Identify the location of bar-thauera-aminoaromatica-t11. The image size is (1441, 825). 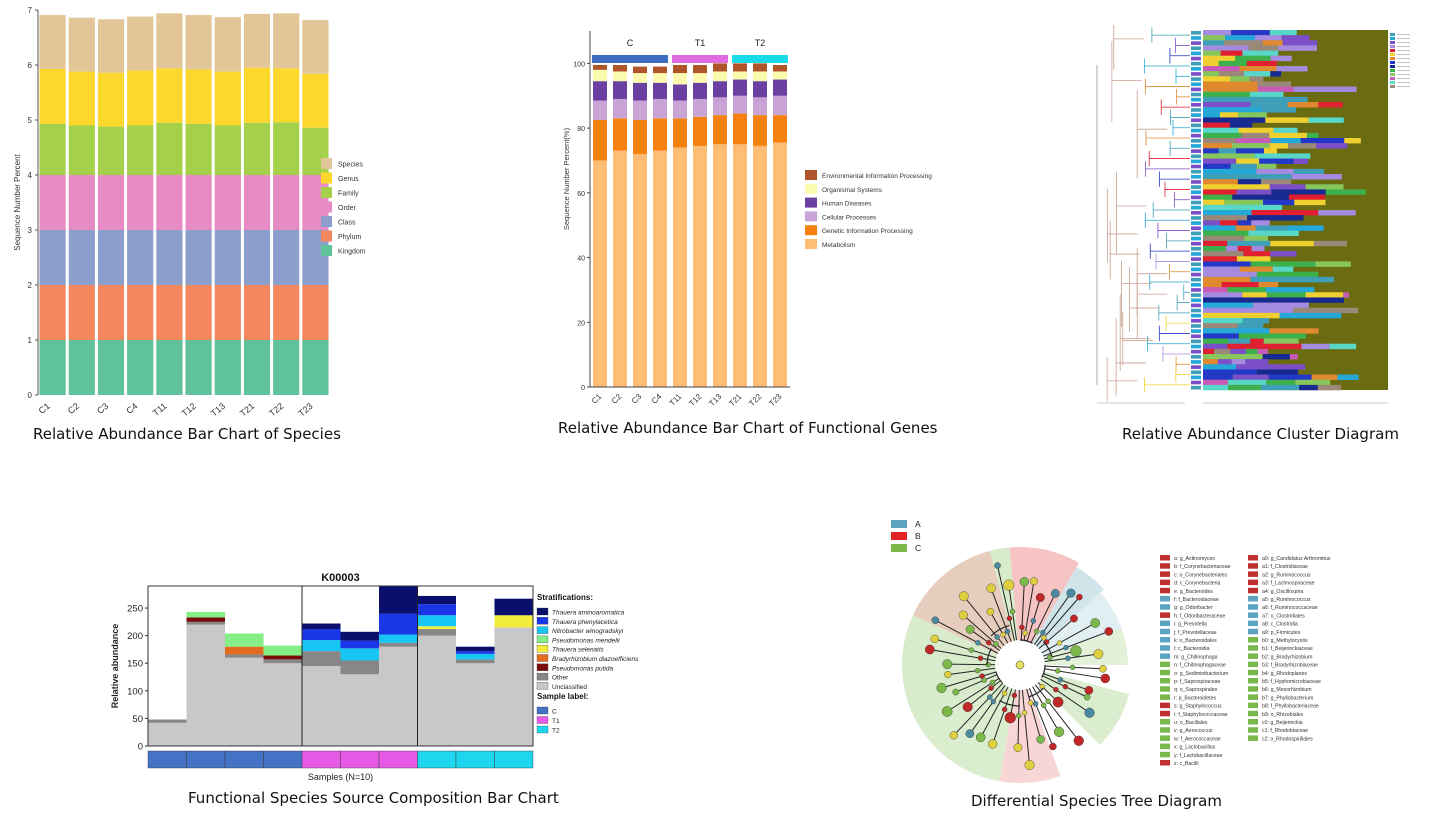
(321, 626).